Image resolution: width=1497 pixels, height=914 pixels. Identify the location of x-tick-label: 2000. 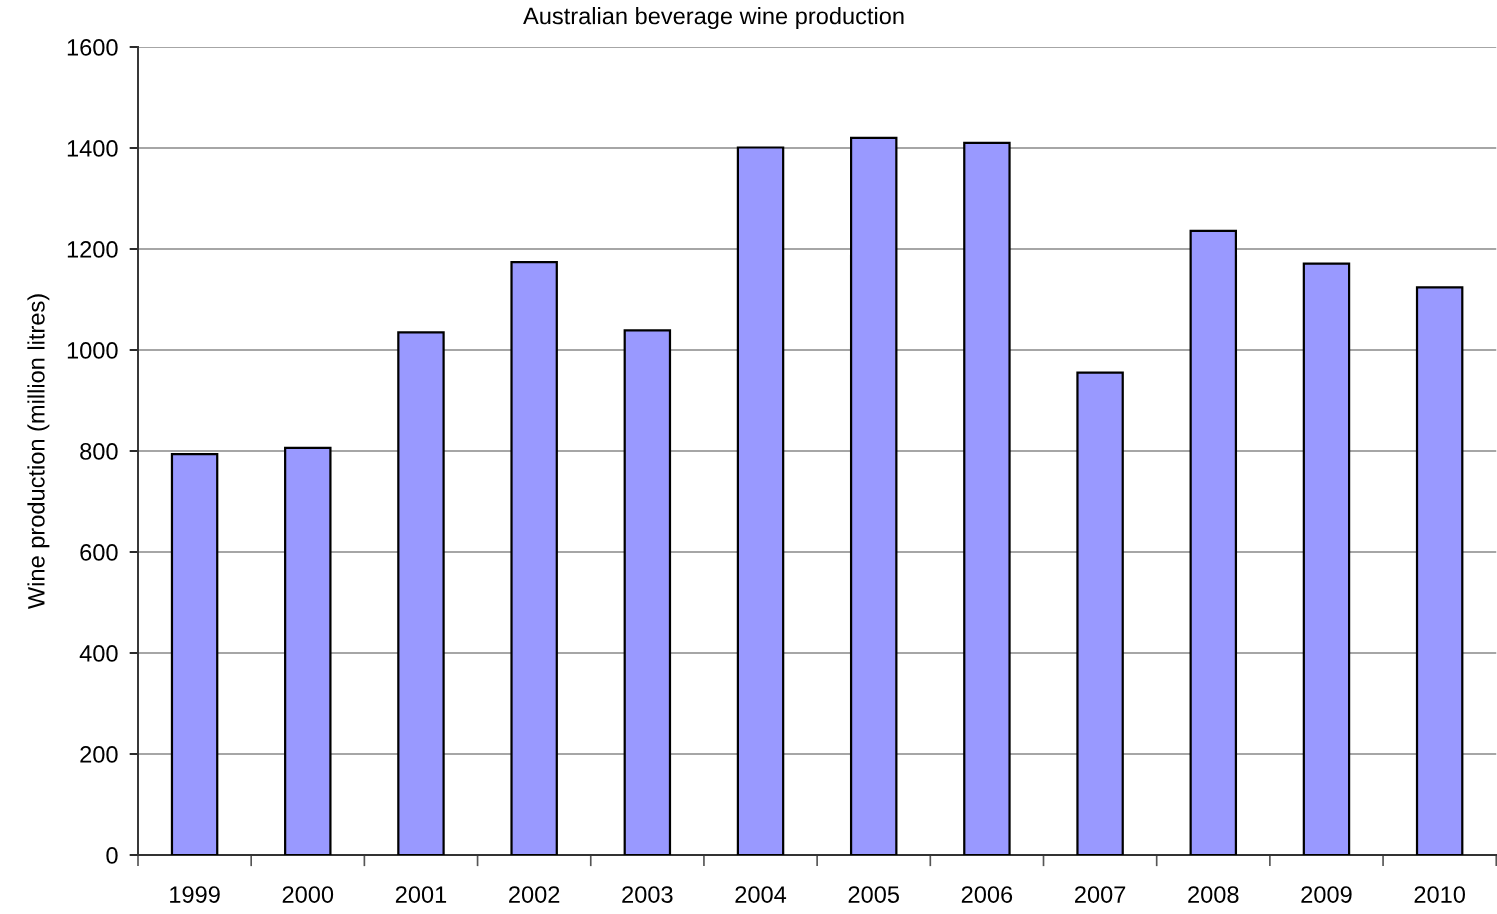
(308, 894).